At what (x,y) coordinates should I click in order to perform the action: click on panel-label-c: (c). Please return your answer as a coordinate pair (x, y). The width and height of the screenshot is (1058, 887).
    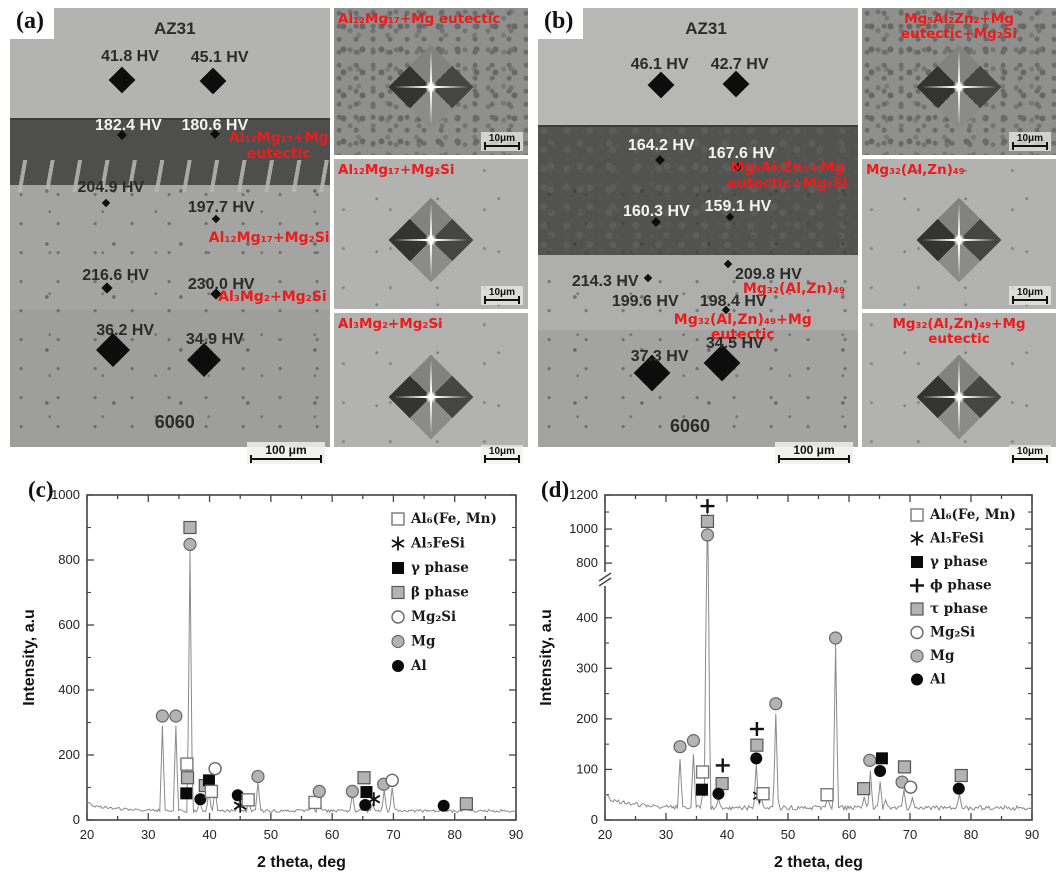
    Looking at the image, I should click on (41, 489).